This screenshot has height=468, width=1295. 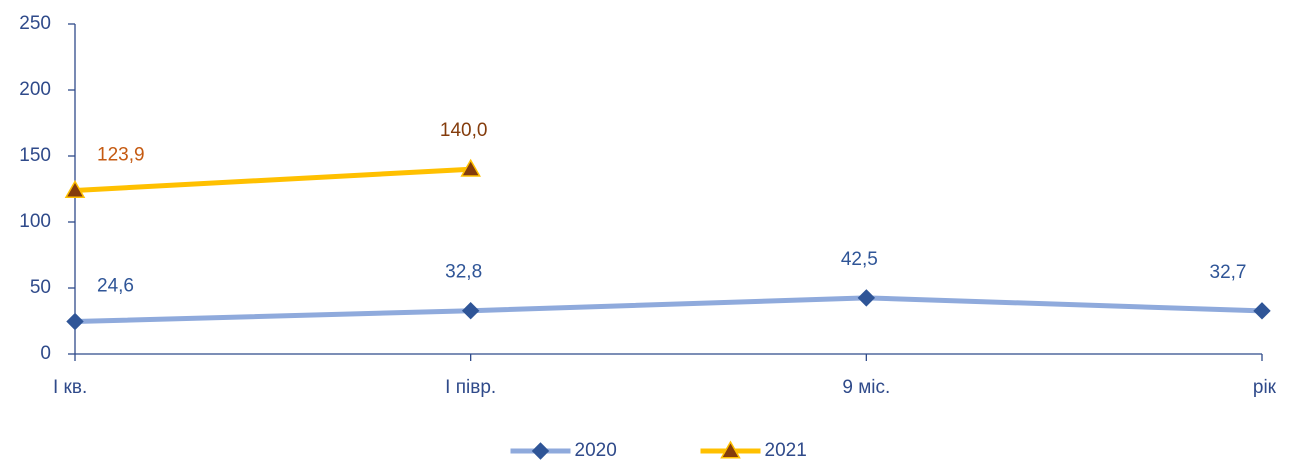 I want to click on x-tick-label: І півр., so click(x=470, y=387).